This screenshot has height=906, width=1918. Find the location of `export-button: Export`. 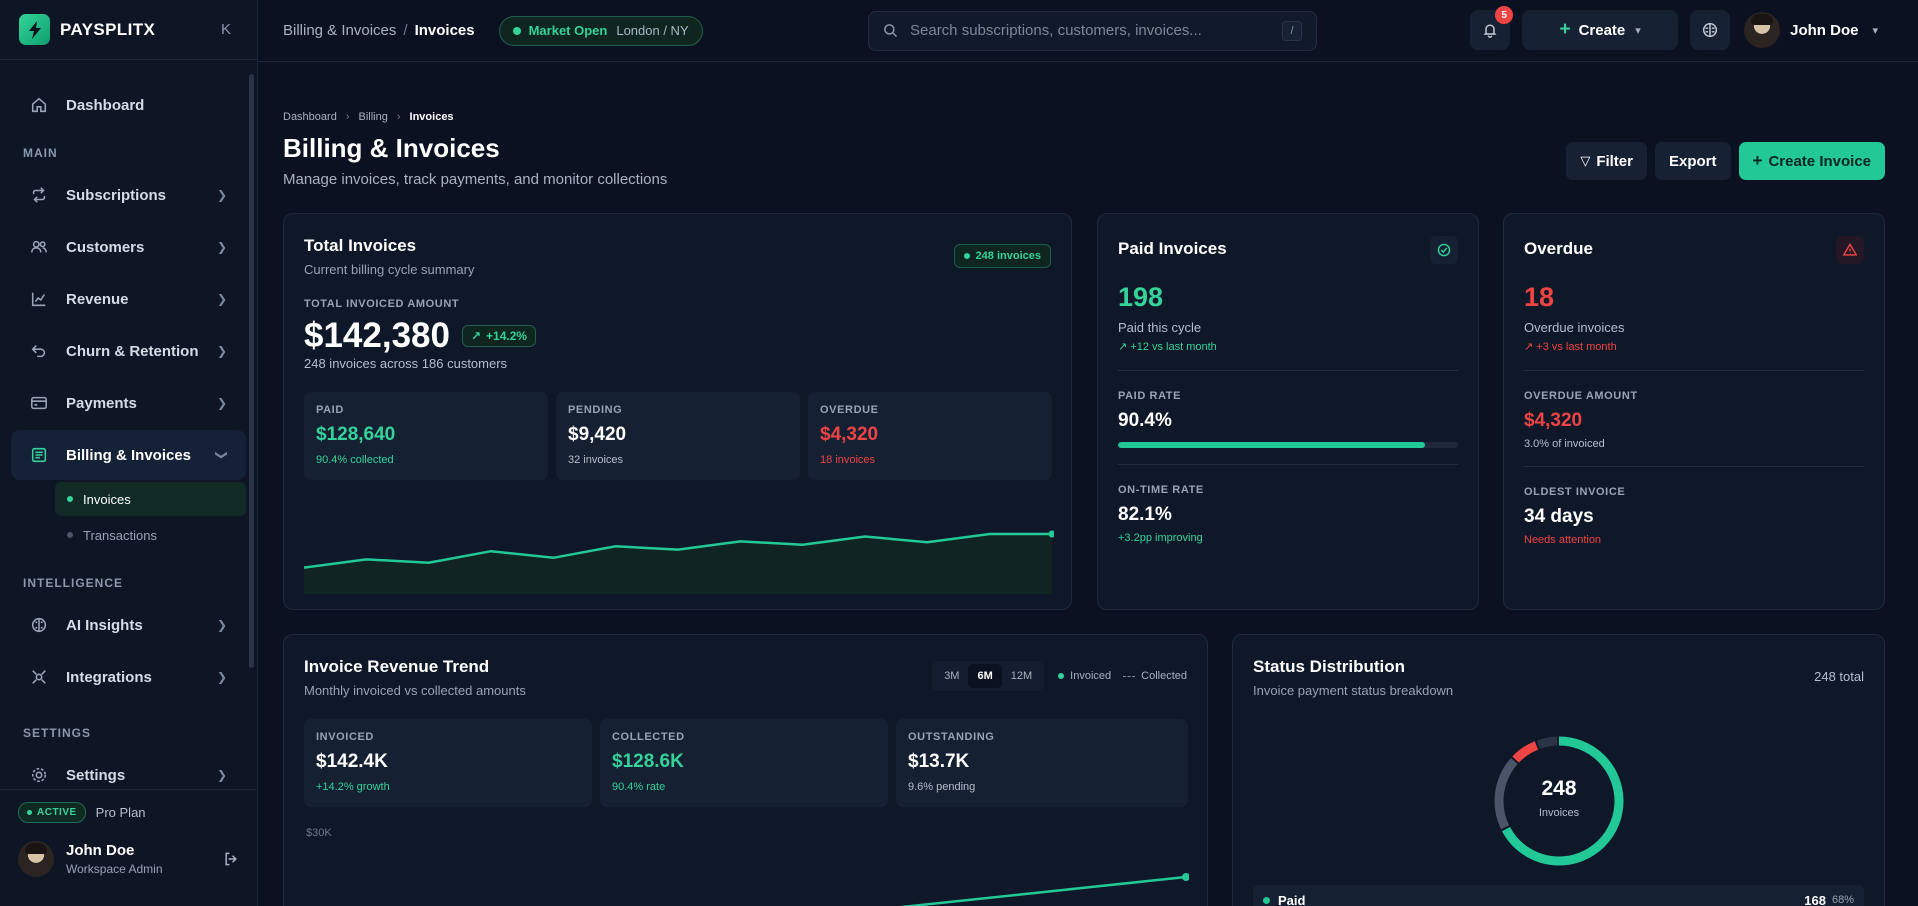

export-button: Export is located at coordinates (1693, 161).